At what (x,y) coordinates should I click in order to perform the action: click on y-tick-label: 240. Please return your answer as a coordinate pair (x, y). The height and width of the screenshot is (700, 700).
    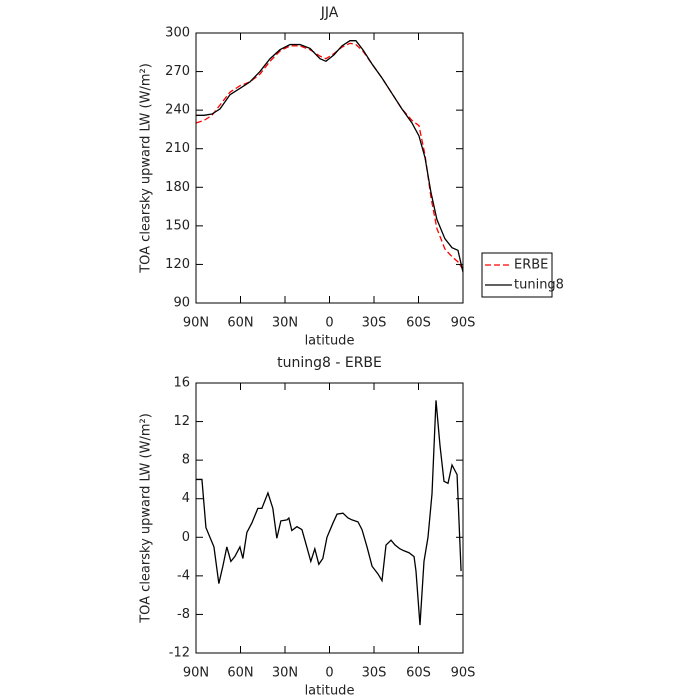
    Looking at the image, I should click on (177, 110).